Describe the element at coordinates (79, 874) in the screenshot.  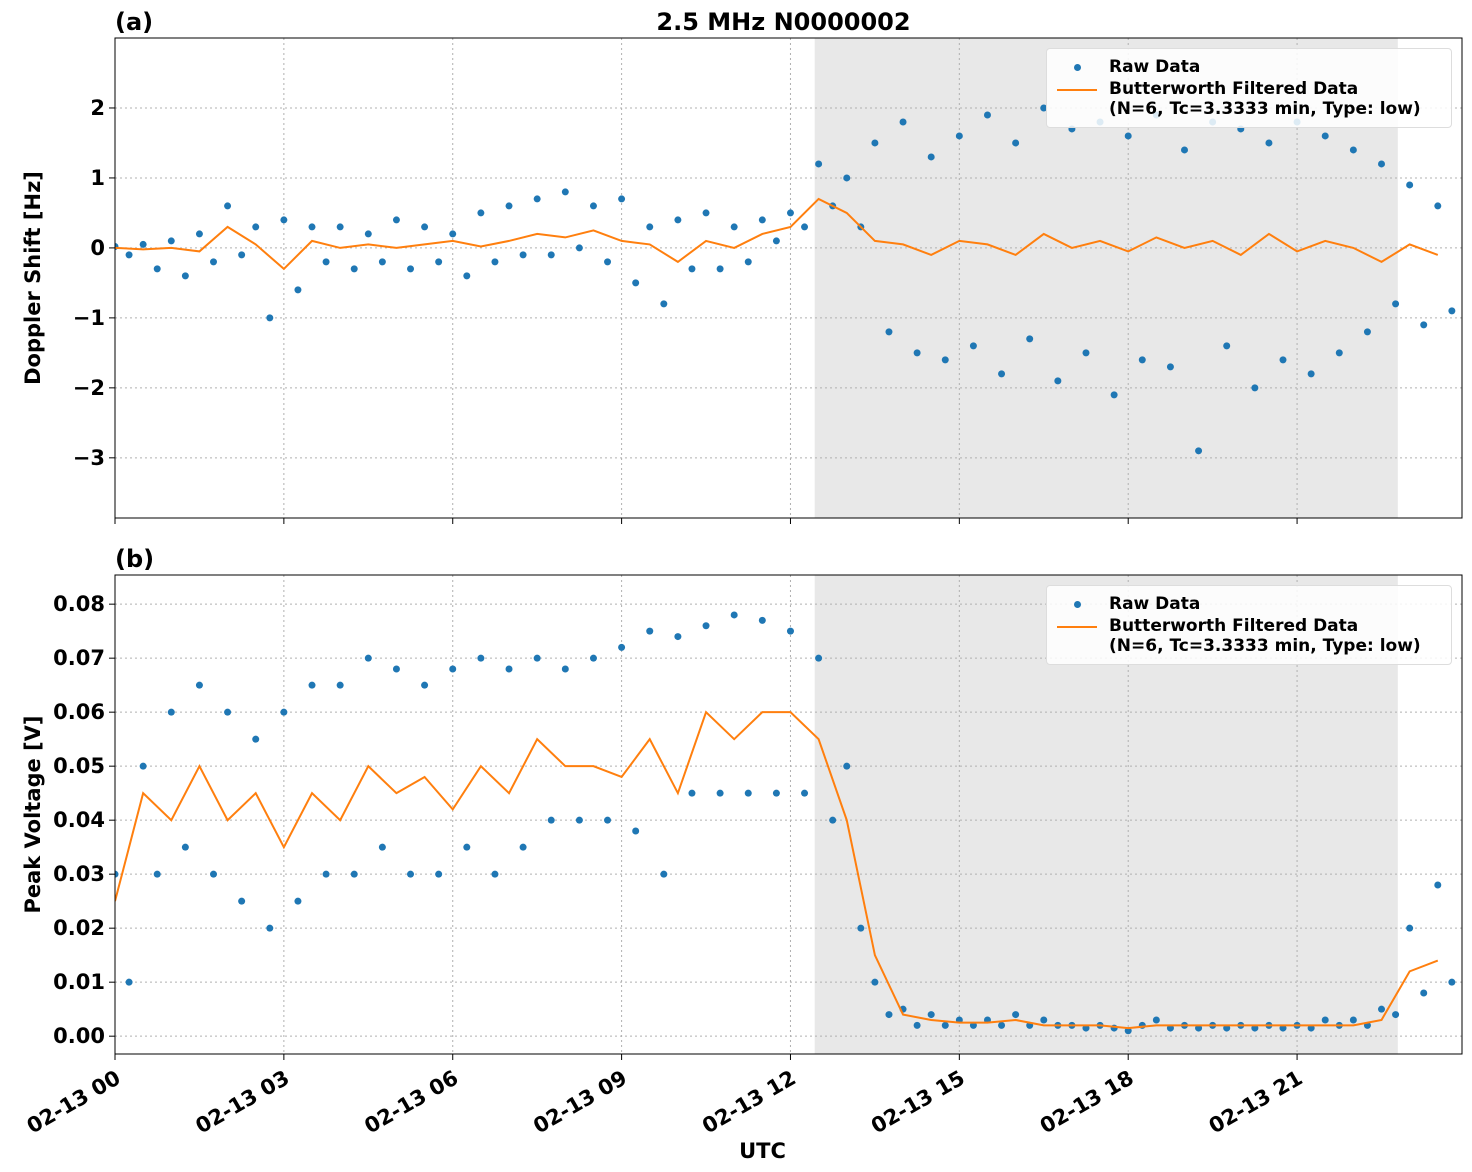
I see `y-tick-label: 0.03` at that location.